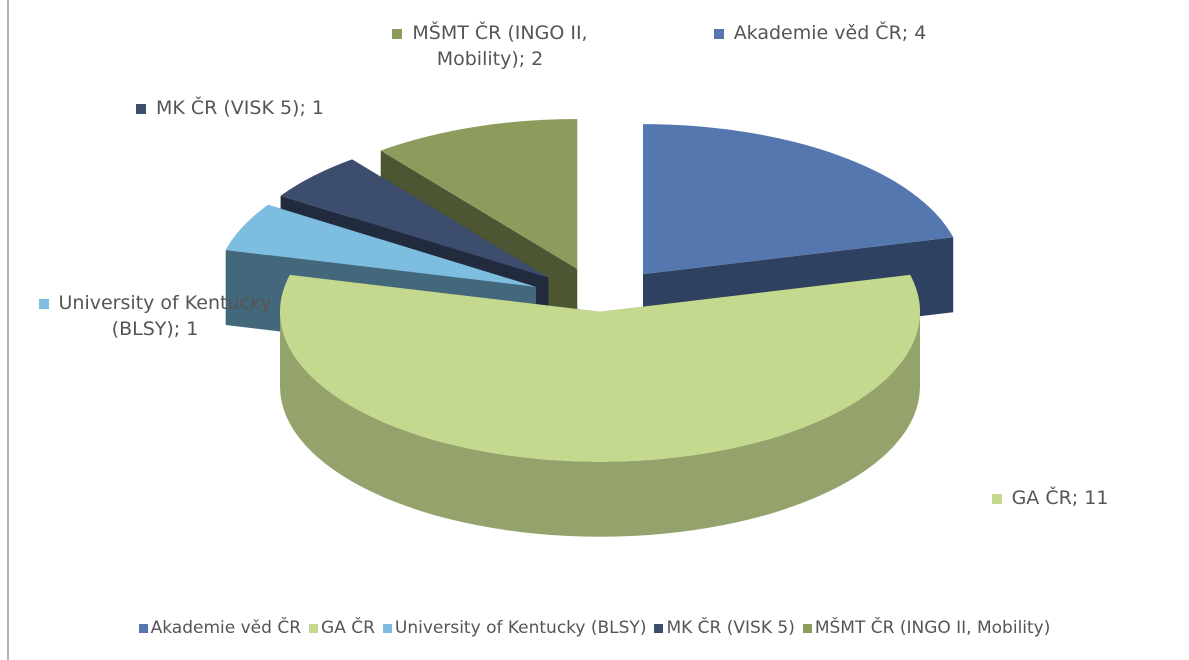 The image size is (1189, 660). What do you see at coordinates (165, 316) in the screenshot?
I see `data-label-text: University of Kentucky (BLSY); 1` at bounding box center [165, 316].